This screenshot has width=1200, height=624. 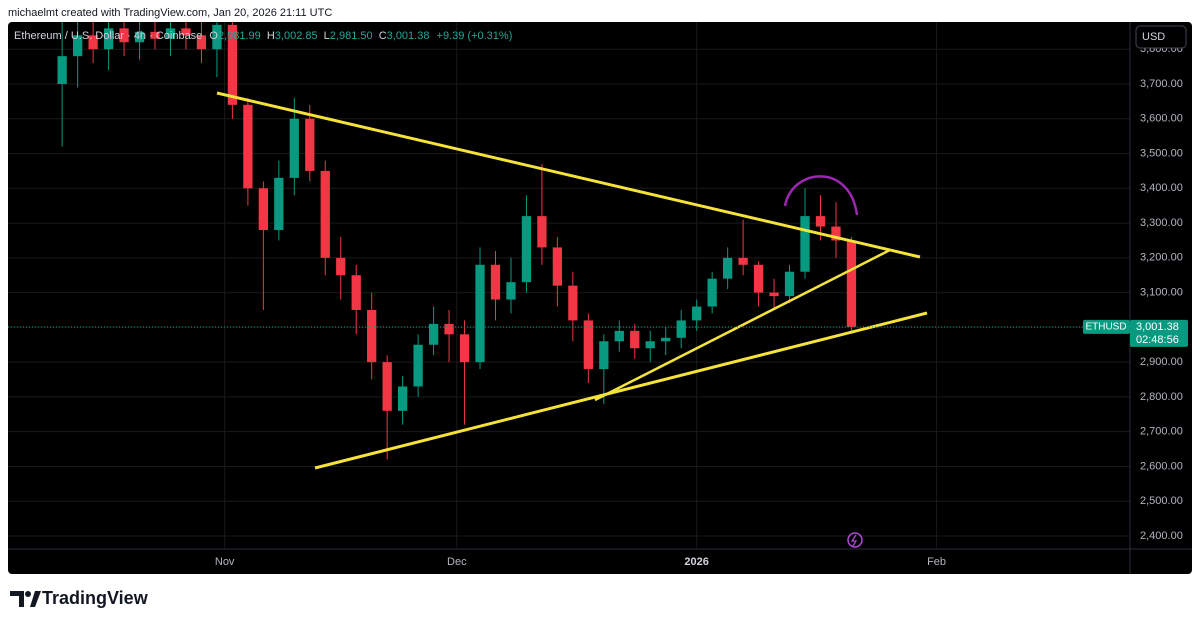 I want to click on x-tick-label: Nov, so click(x=225, y=562).